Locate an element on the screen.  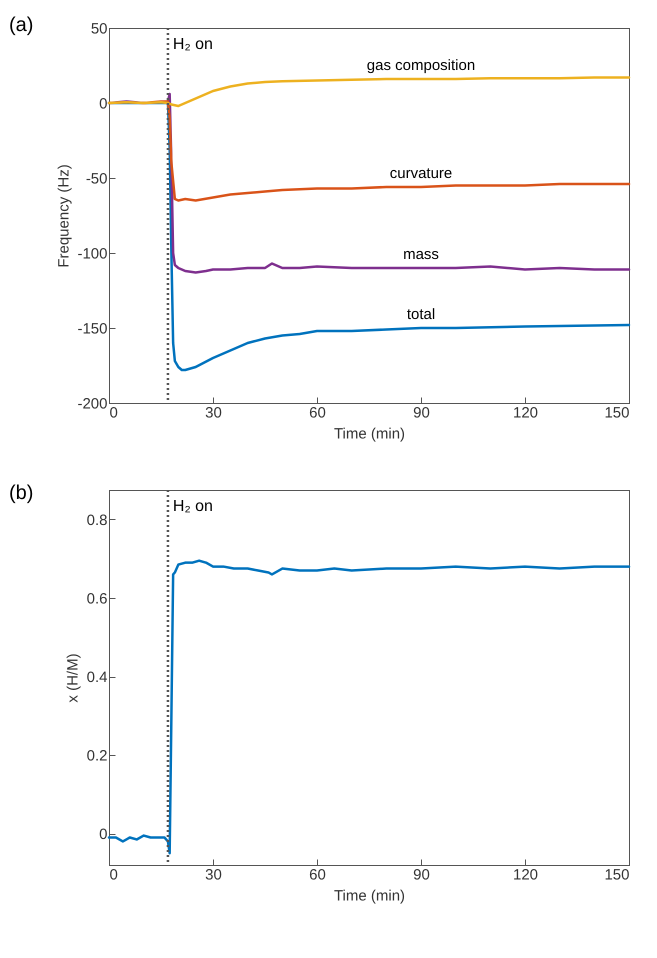
y-axis-title: x (H/M) is located at coordinates (73, 678).